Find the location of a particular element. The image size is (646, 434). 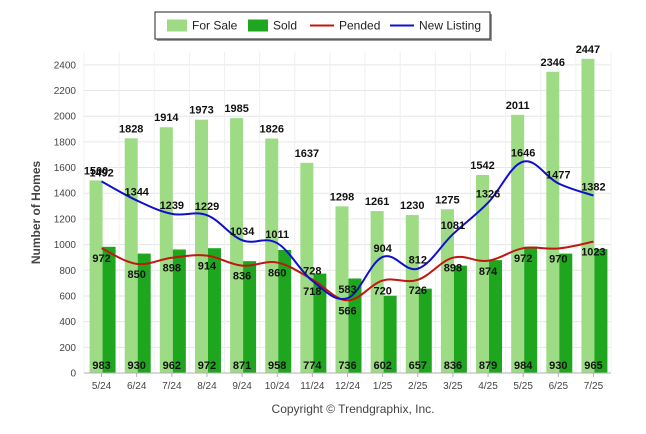

y-tick-label: 2400 is located at coordinates (65, 65).